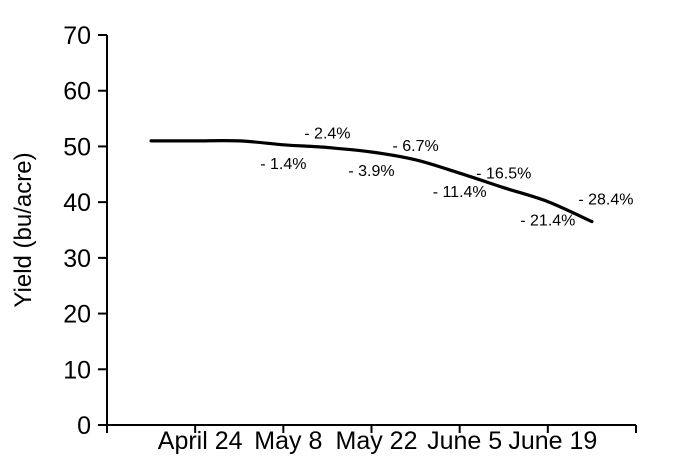 This screenshot has height=467, width=700. I want to click on annotation-label: - 6.7%, so click(415, 146).